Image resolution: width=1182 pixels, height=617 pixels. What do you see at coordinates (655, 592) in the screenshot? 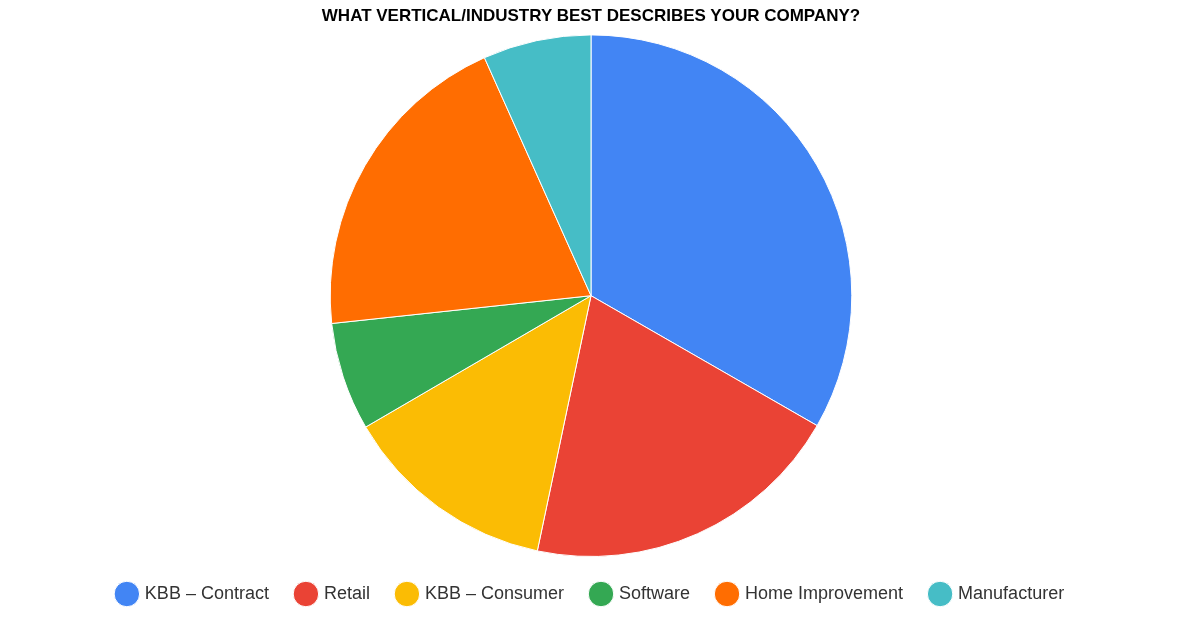
I see `legend-label: Software` at bounding box center [655, 592].